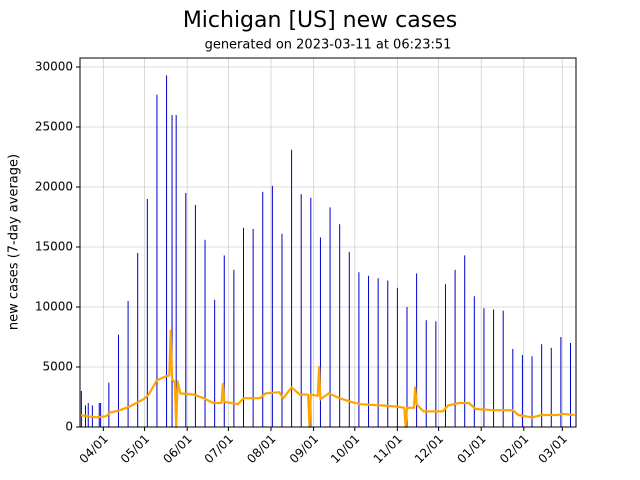 Image resolution: width=640 pixels, height=480 pixels. What do you see at coordinates (54, 247) in the screenshot?
I see `y-tick-label: 15000` at bounding box center [54, 247].